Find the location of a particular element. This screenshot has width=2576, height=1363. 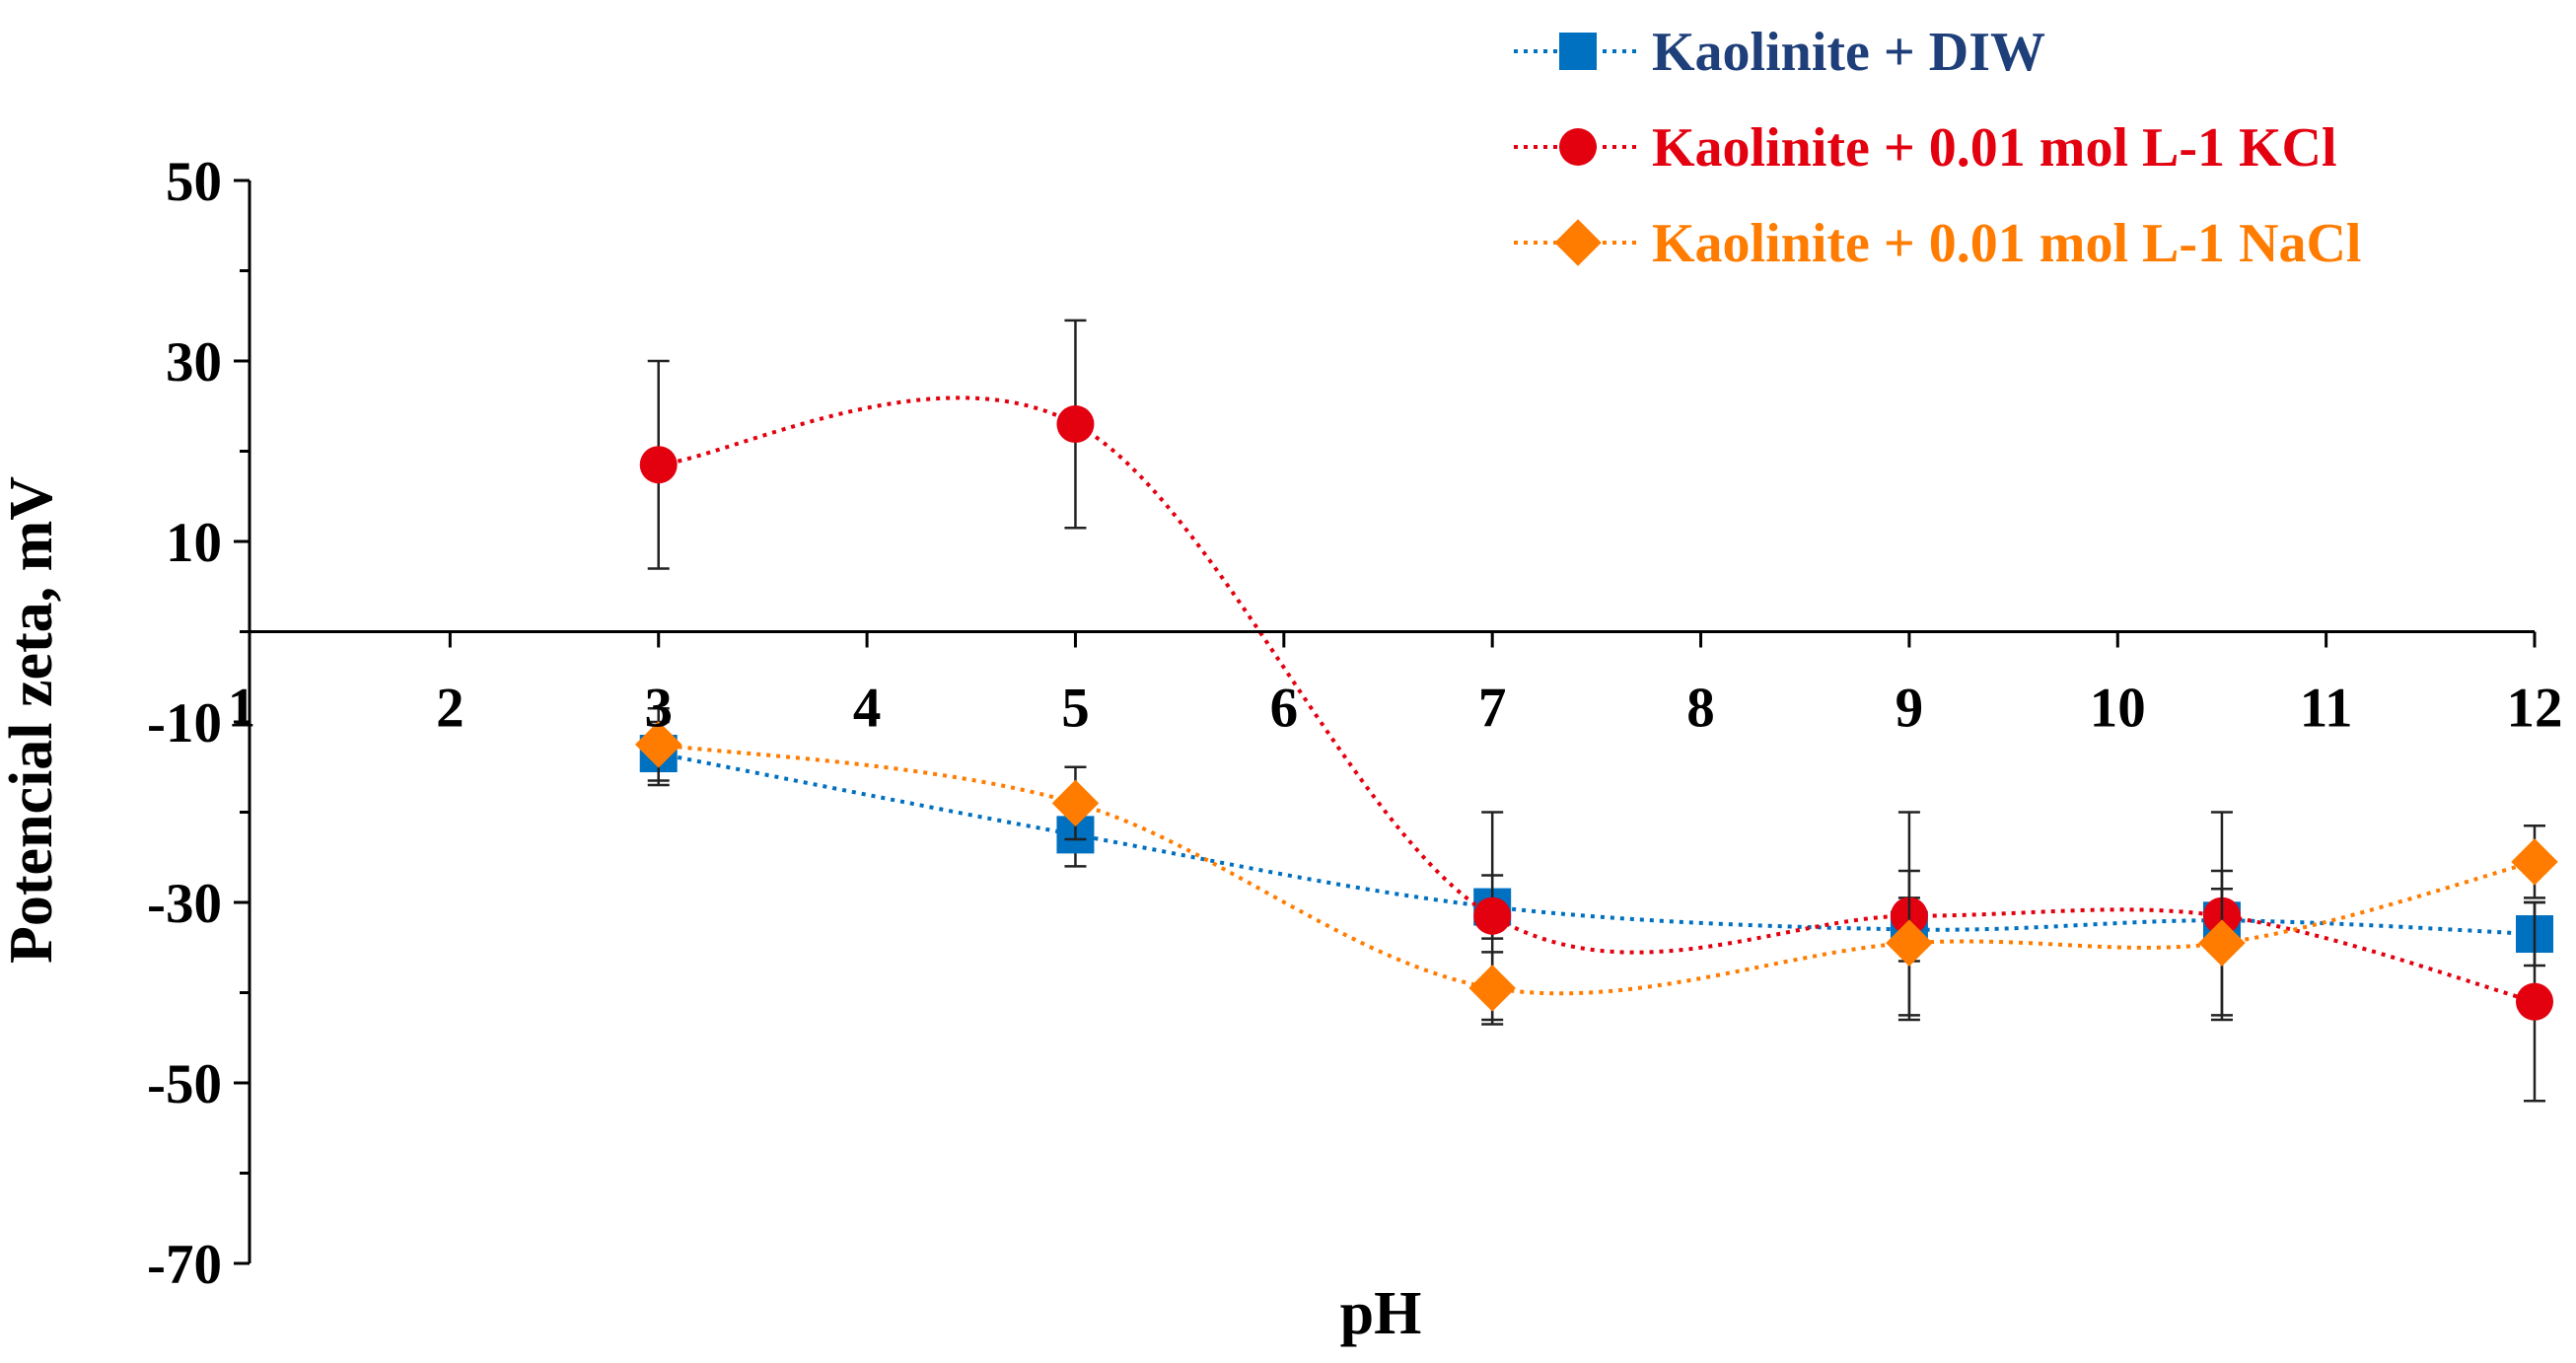

legend-label: Kaolinite + 0.01 mol L-1 NaCl is located at coordinates (2006, 244).